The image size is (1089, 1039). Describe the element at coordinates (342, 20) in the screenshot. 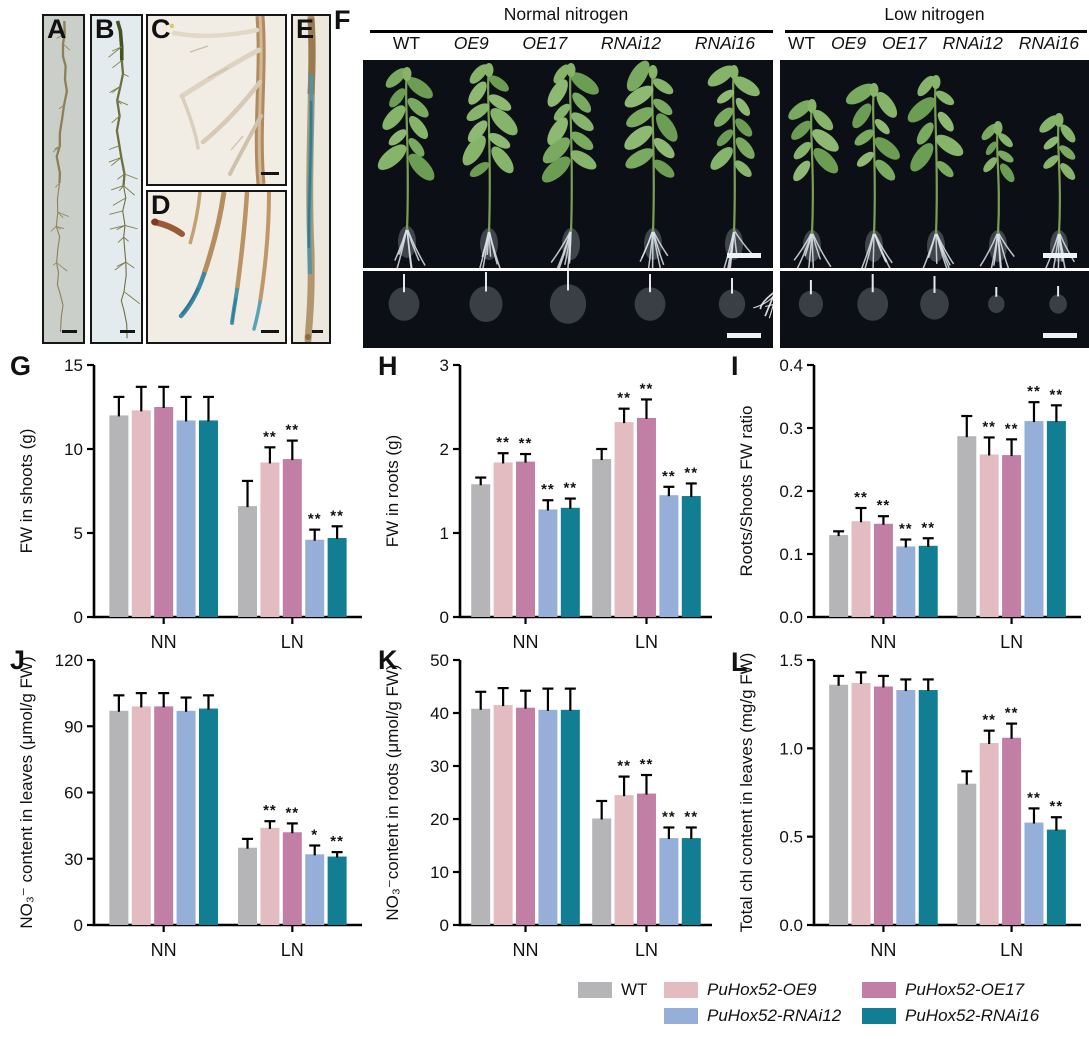

I see `panel-f-label: F` at that location.